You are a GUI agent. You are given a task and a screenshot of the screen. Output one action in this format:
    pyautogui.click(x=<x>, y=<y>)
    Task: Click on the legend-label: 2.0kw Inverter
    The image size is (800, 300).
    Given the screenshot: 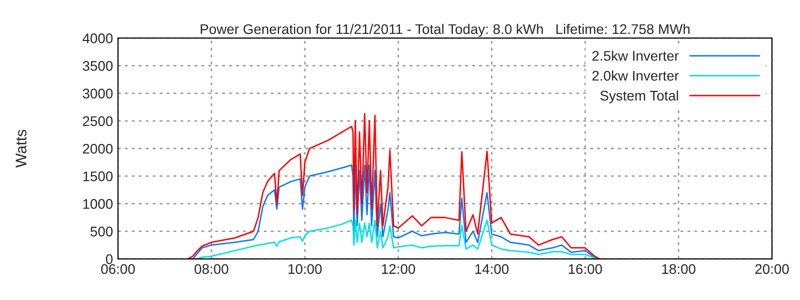 What is the action you would take?
    pyautogui.click(x=635, y=75)
    